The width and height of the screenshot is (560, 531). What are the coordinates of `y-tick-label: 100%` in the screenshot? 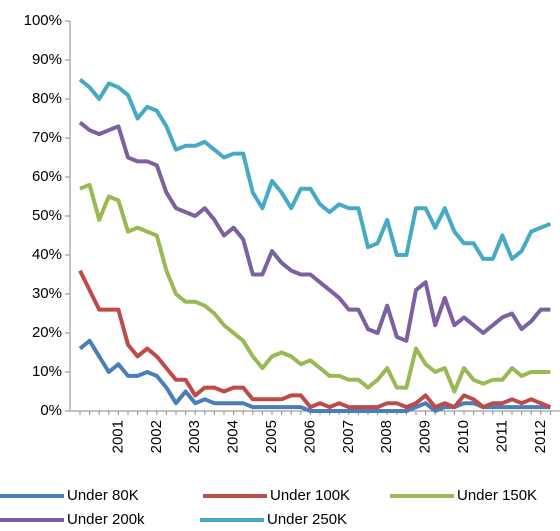 It's located at (43, 20).